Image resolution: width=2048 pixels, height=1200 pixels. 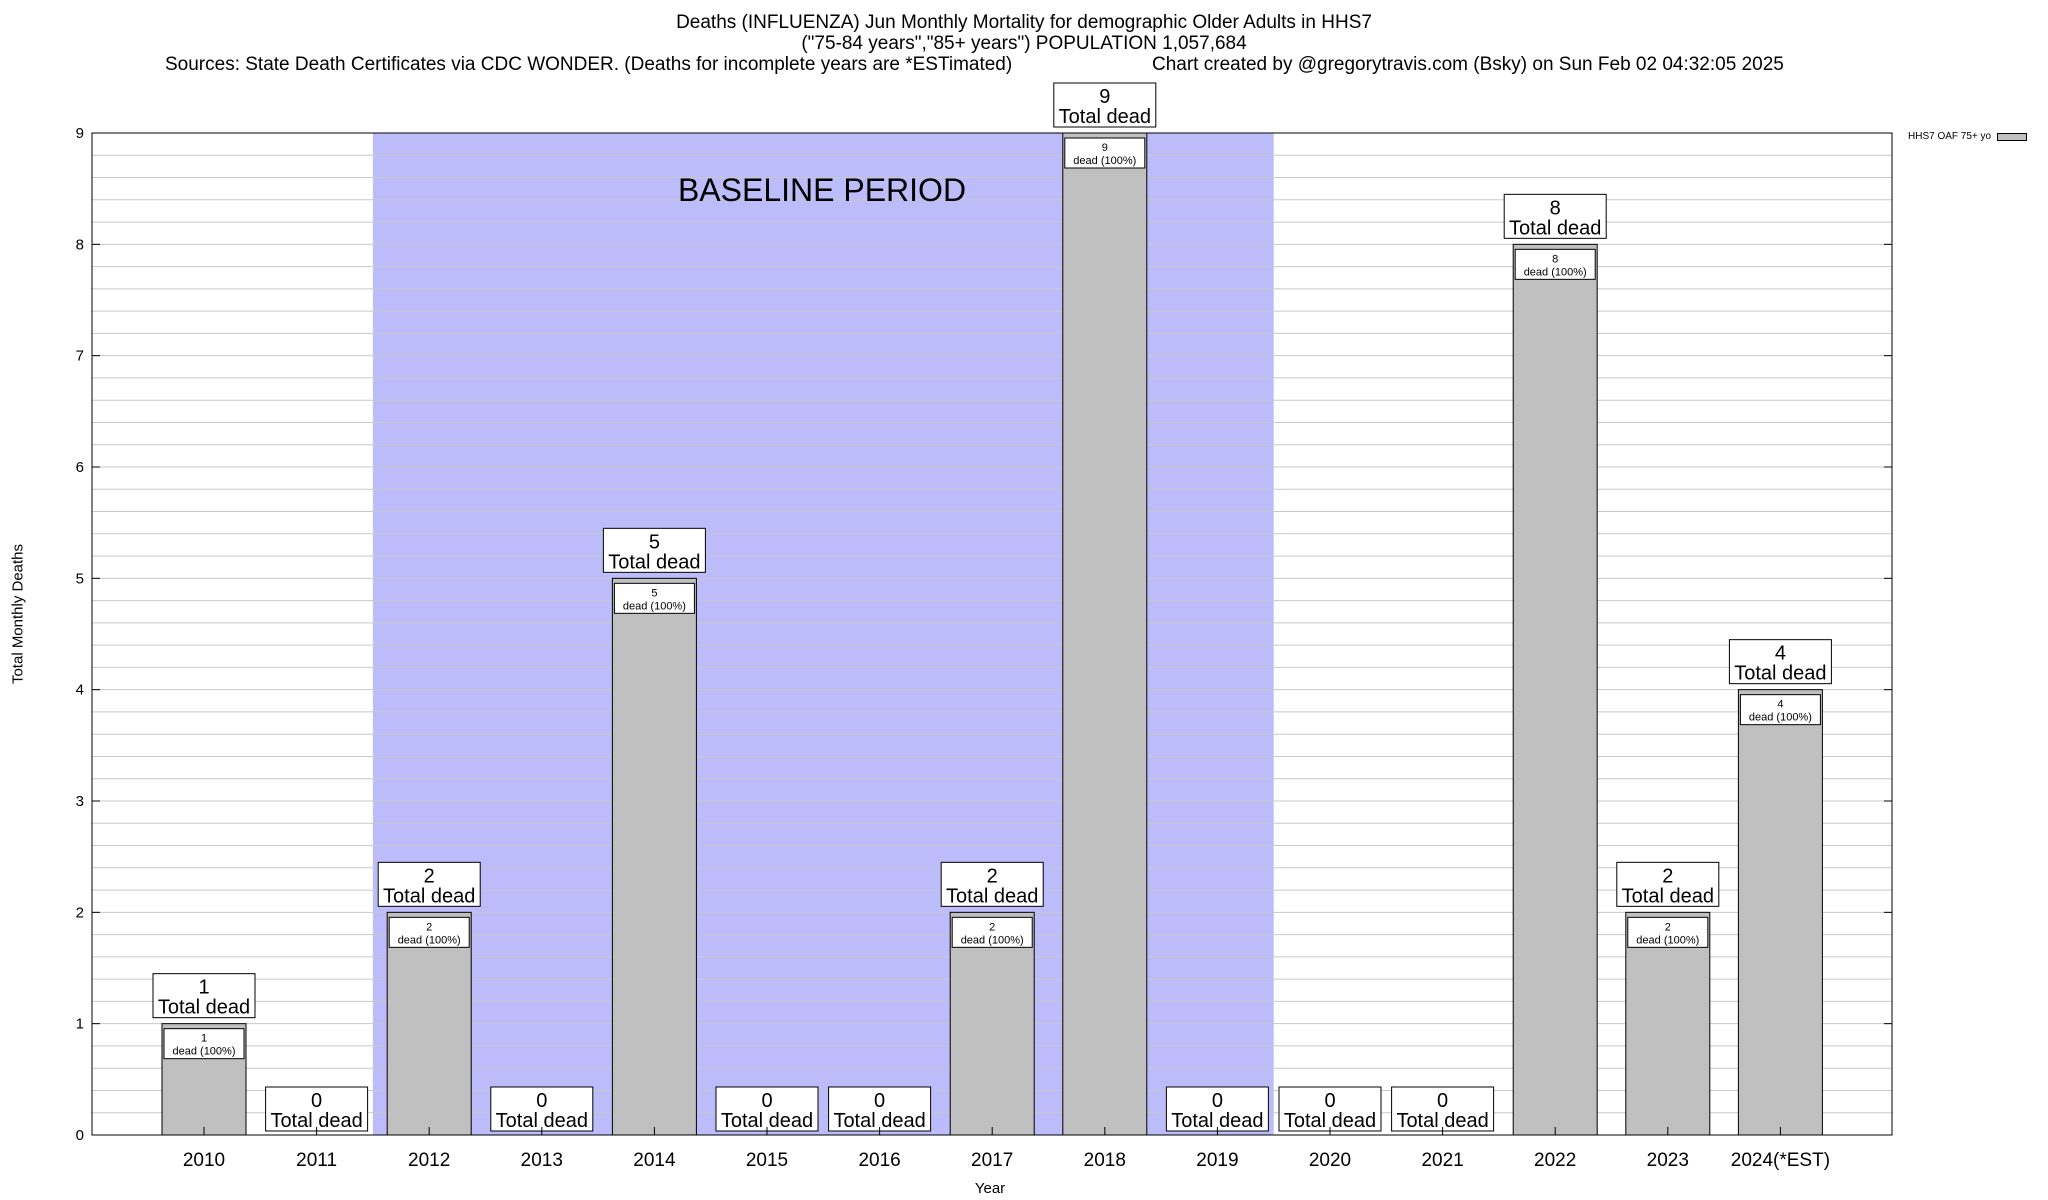 I want to click on legend: HHS7 OAF 75+ yo, so click(x=1968, y=136).